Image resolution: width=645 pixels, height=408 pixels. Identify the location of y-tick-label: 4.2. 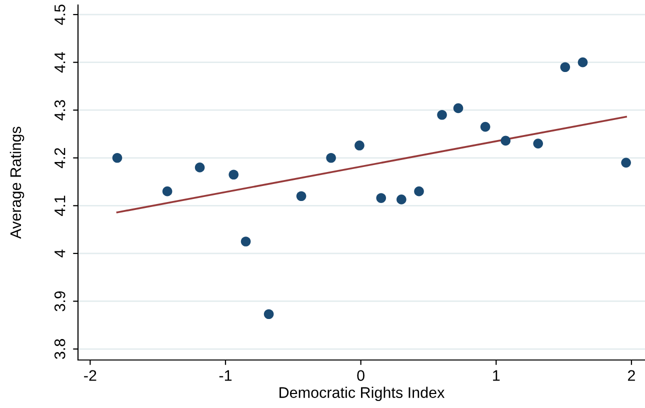
(60, 158).